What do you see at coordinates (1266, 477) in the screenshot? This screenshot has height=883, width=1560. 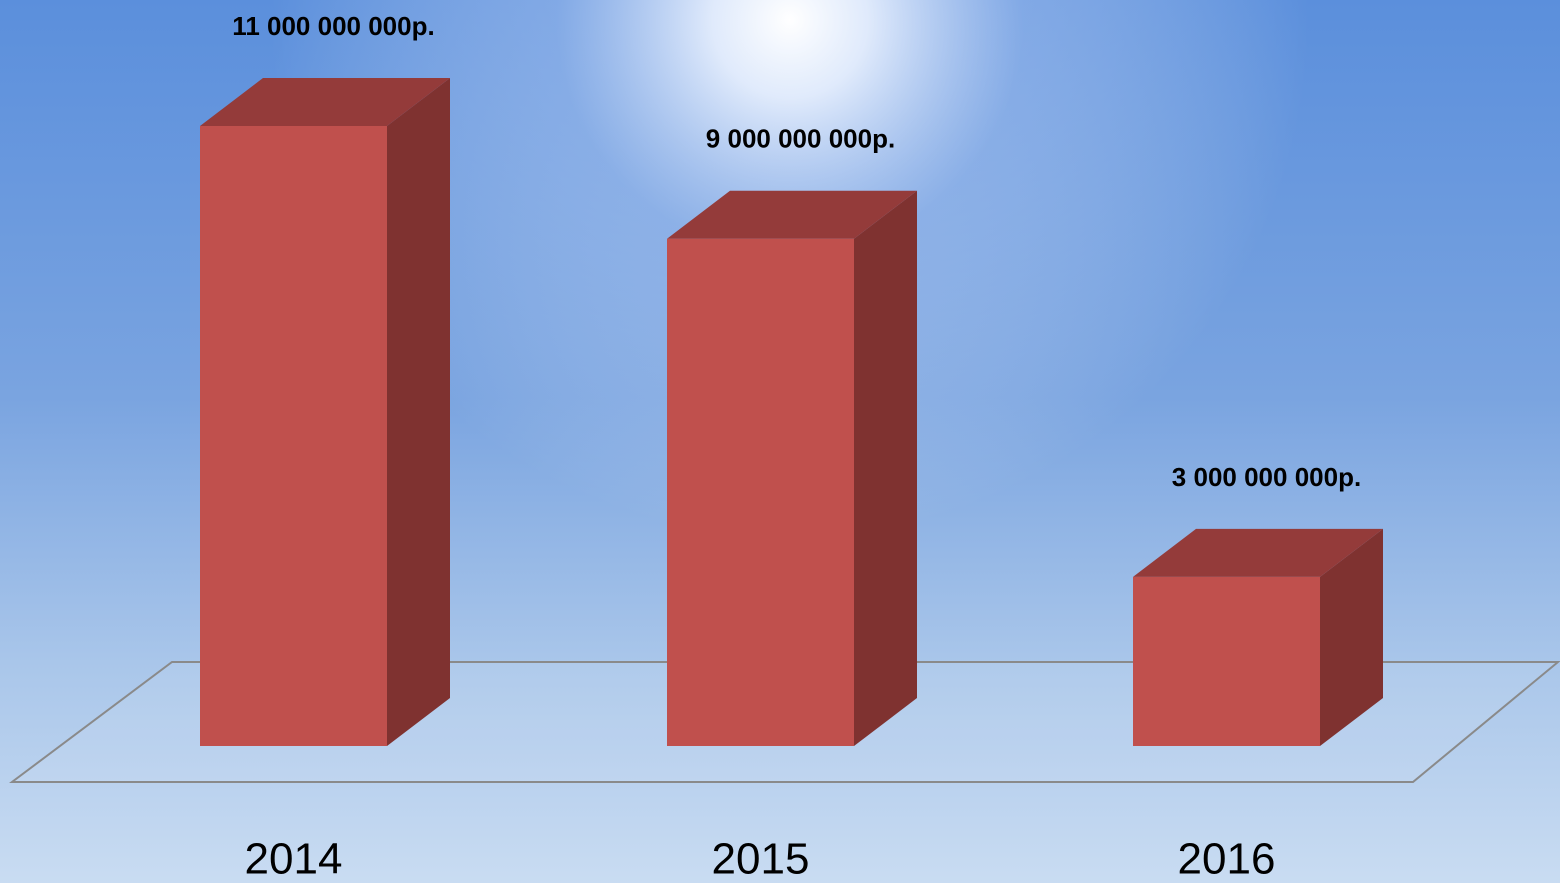 I see `value-label: 3 000 000 000р.` at bounding box center [1266, 477].